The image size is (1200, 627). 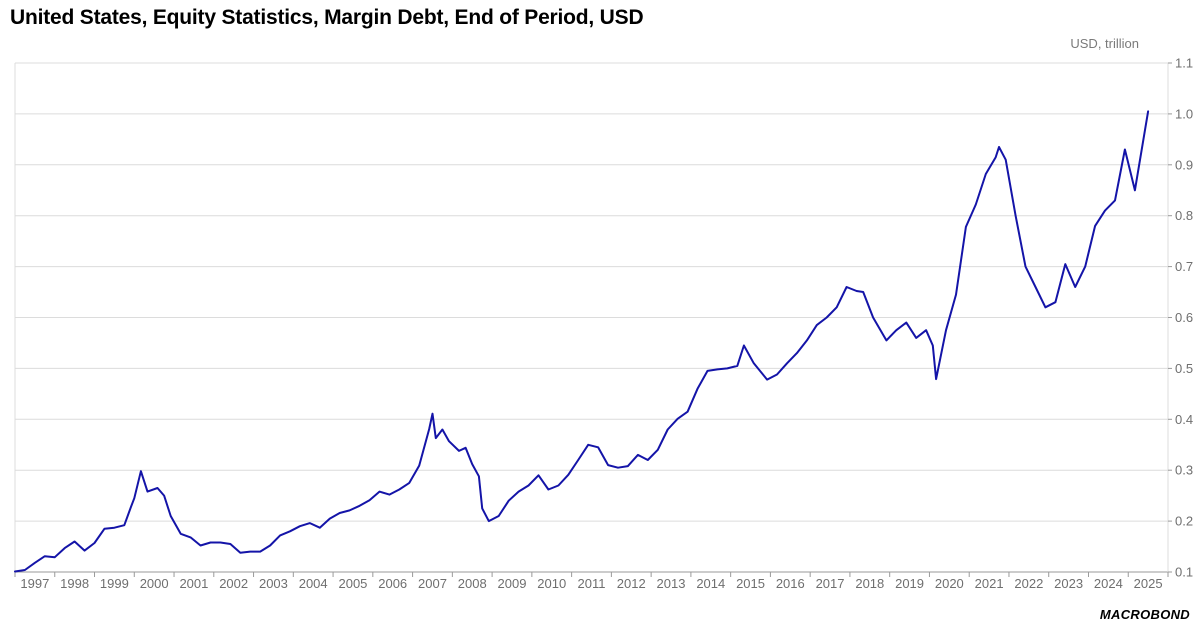 What do you see at coordinates (1148, 583) in the screenshot?
I see `x-tick-label: 2025` at bounding box center [1148, 583].